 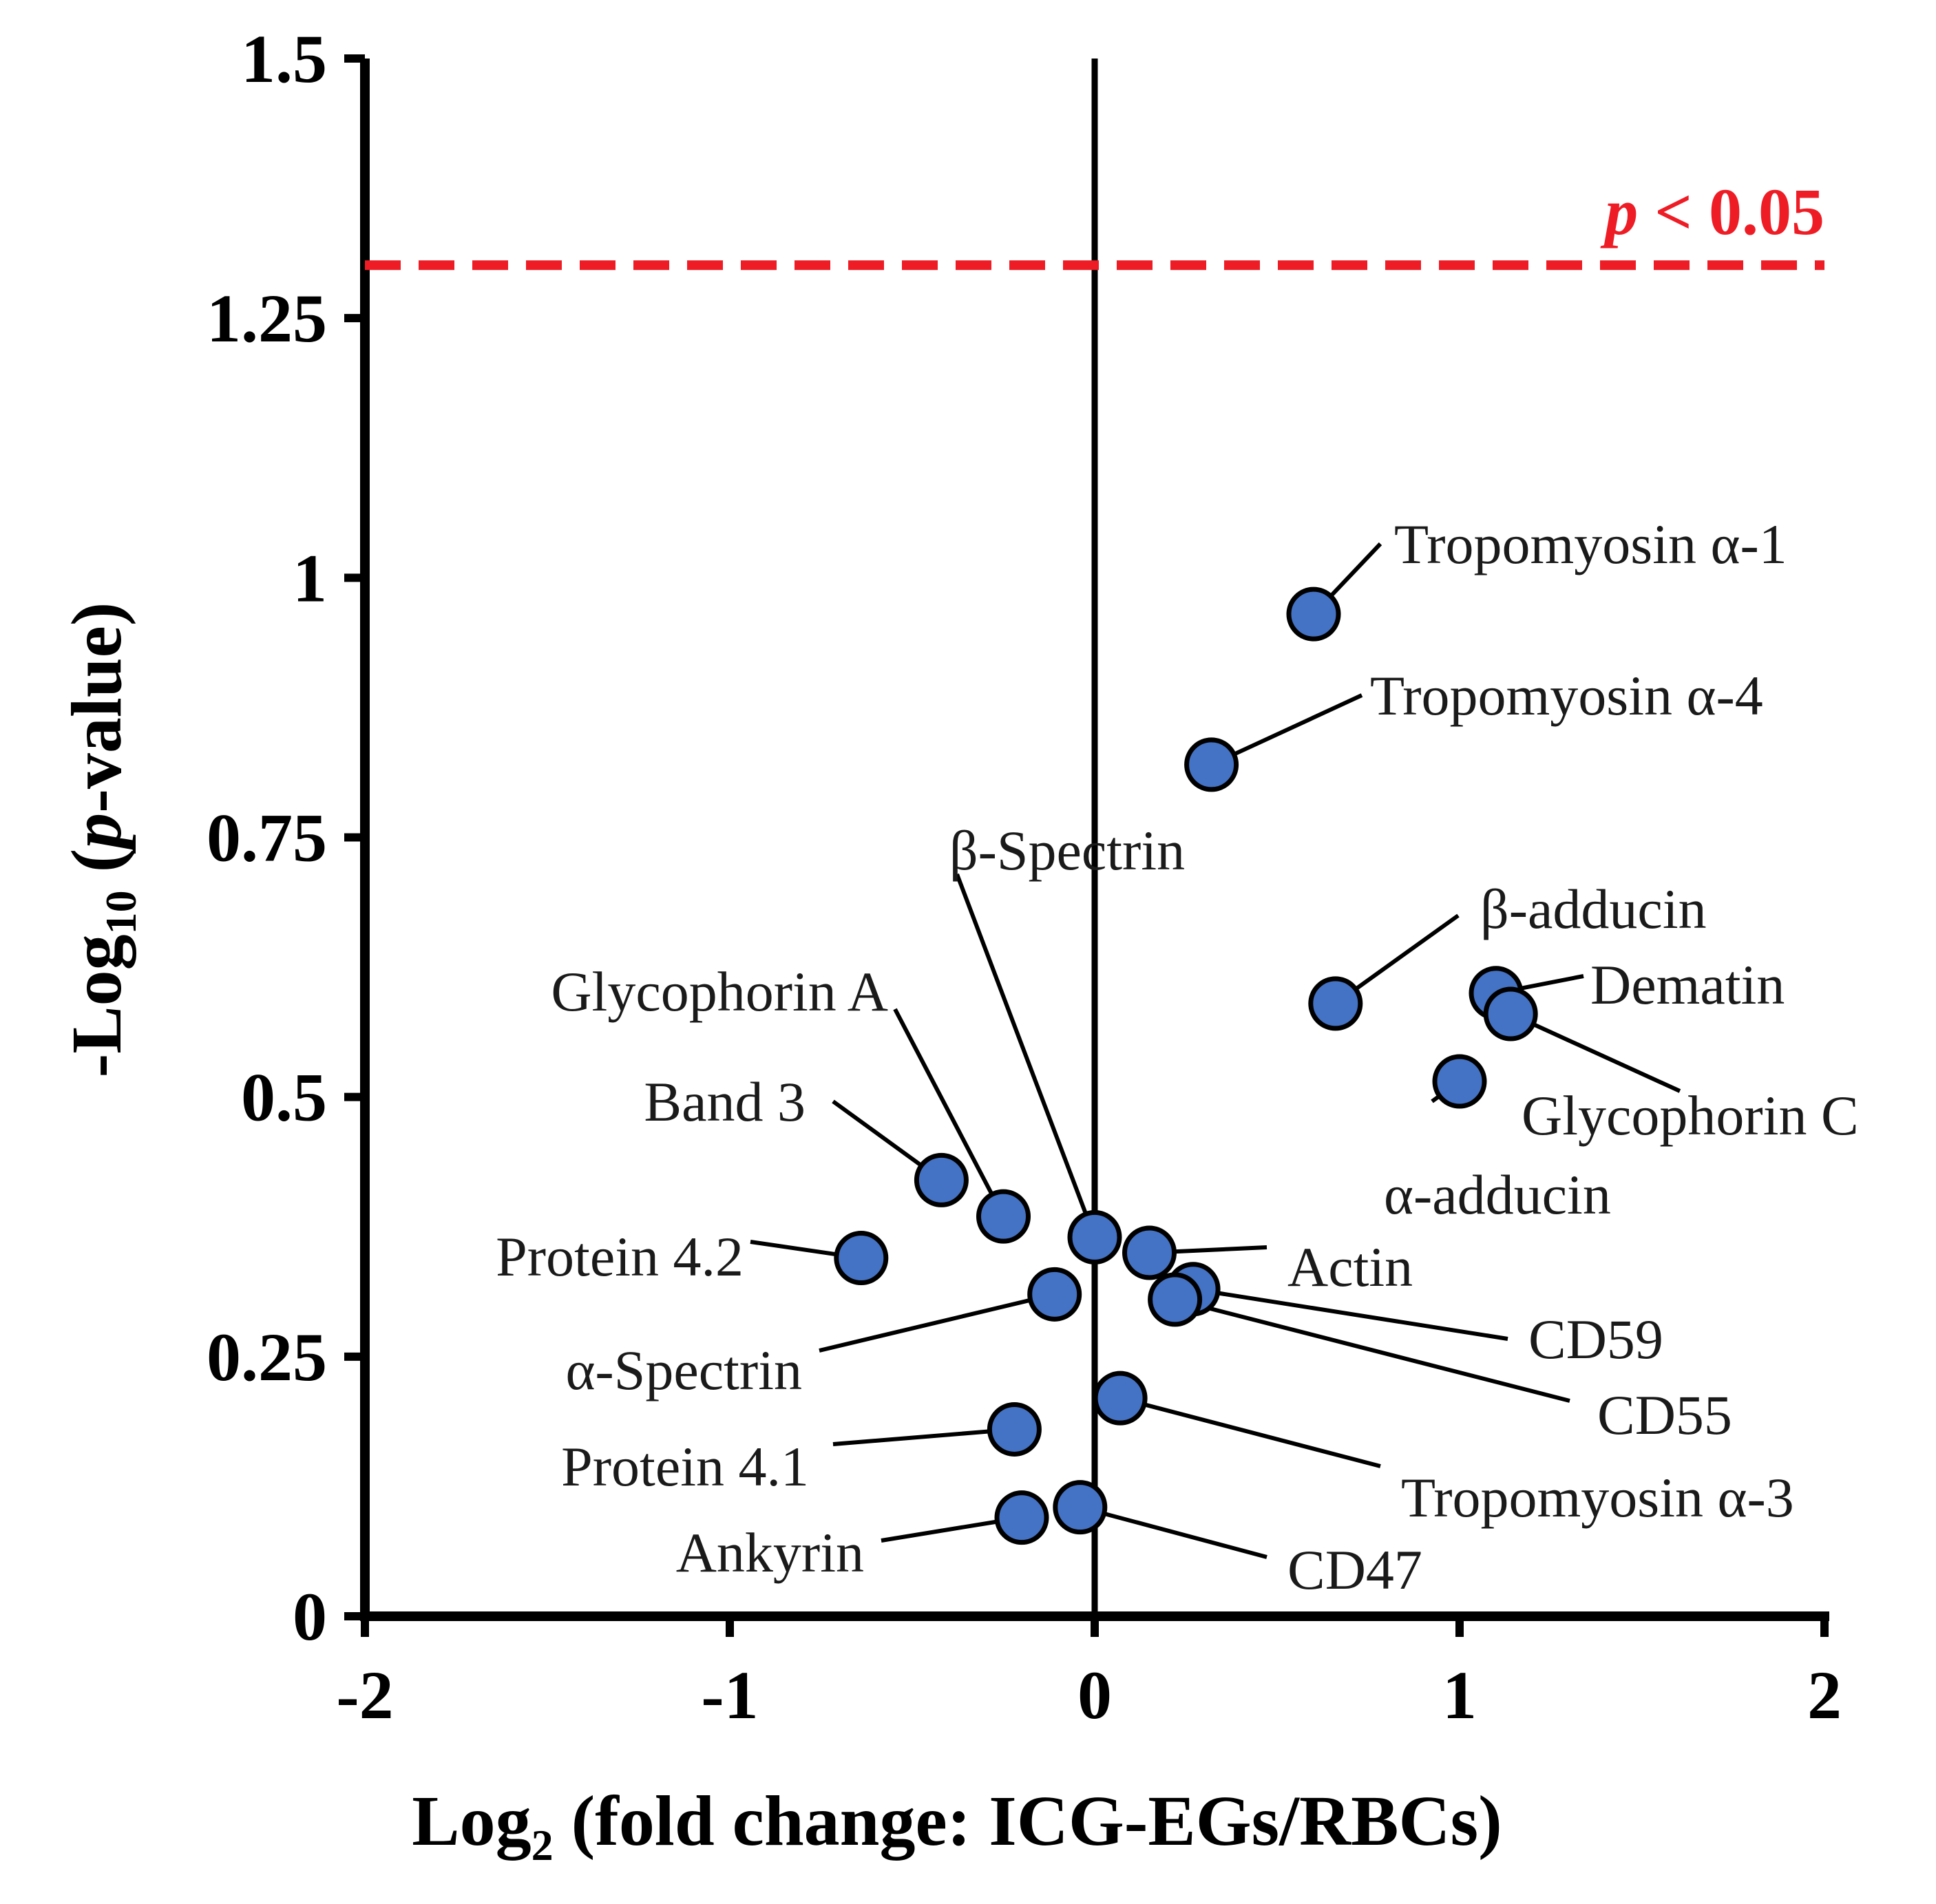 What do you see at coordinates (683, 1370) in the screenshot?
I see `data-point-label: α-Spectrin` at bounding box center [683, 1370].